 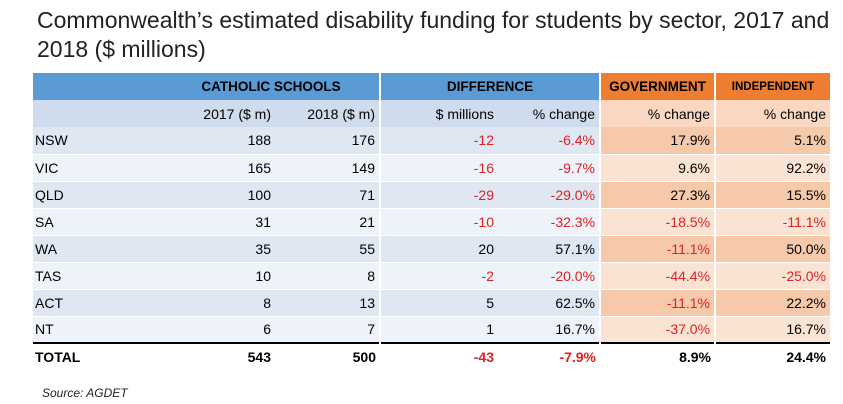 I want to click on cell-ind-change: 50.0%, so click(x=772, y=249).